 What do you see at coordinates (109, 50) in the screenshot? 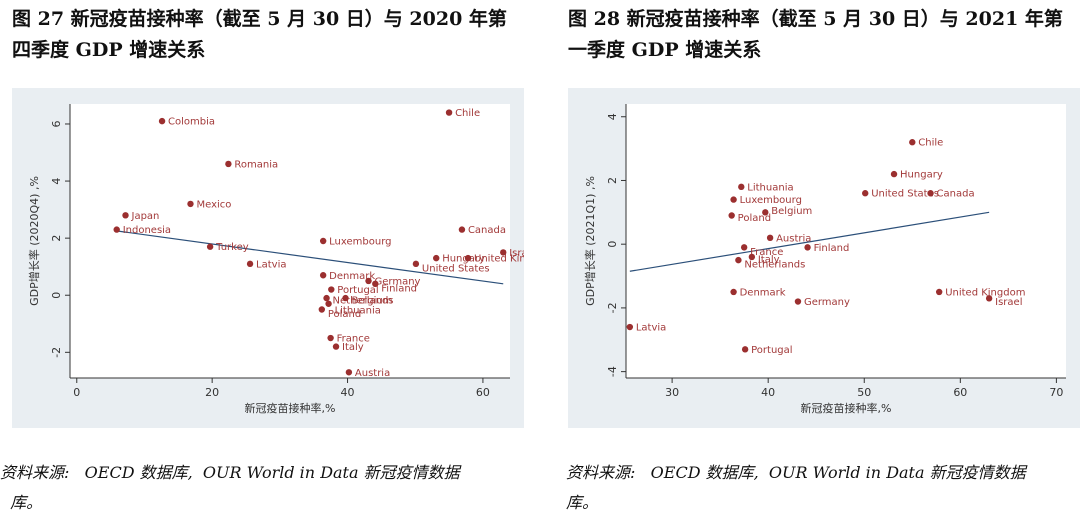
I see `figure-title-line2: 四季度 GDP 增速关系` at bounding box center [109, 50].